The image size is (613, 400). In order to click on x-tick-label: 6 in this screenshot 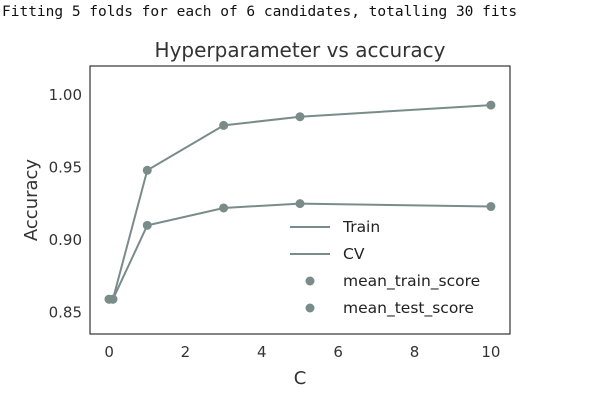, I will do `click(338, 352)`.